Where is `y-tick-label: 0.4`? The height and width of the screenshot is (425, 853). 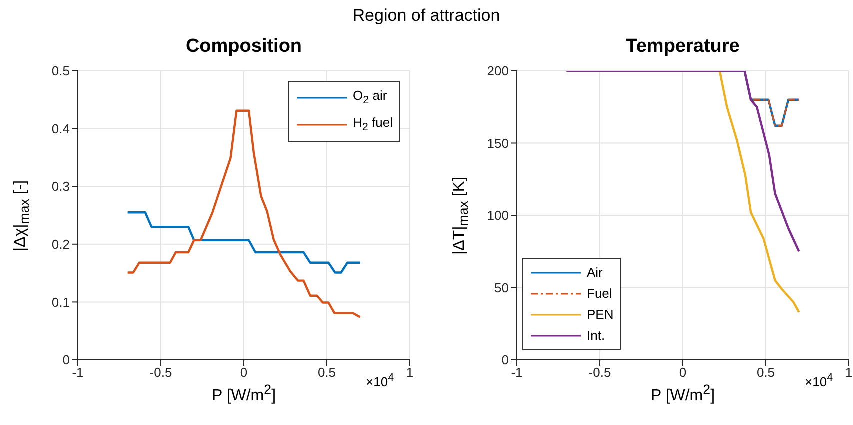 y-tick-label: 0.4 is located at coordinates (61, 128).